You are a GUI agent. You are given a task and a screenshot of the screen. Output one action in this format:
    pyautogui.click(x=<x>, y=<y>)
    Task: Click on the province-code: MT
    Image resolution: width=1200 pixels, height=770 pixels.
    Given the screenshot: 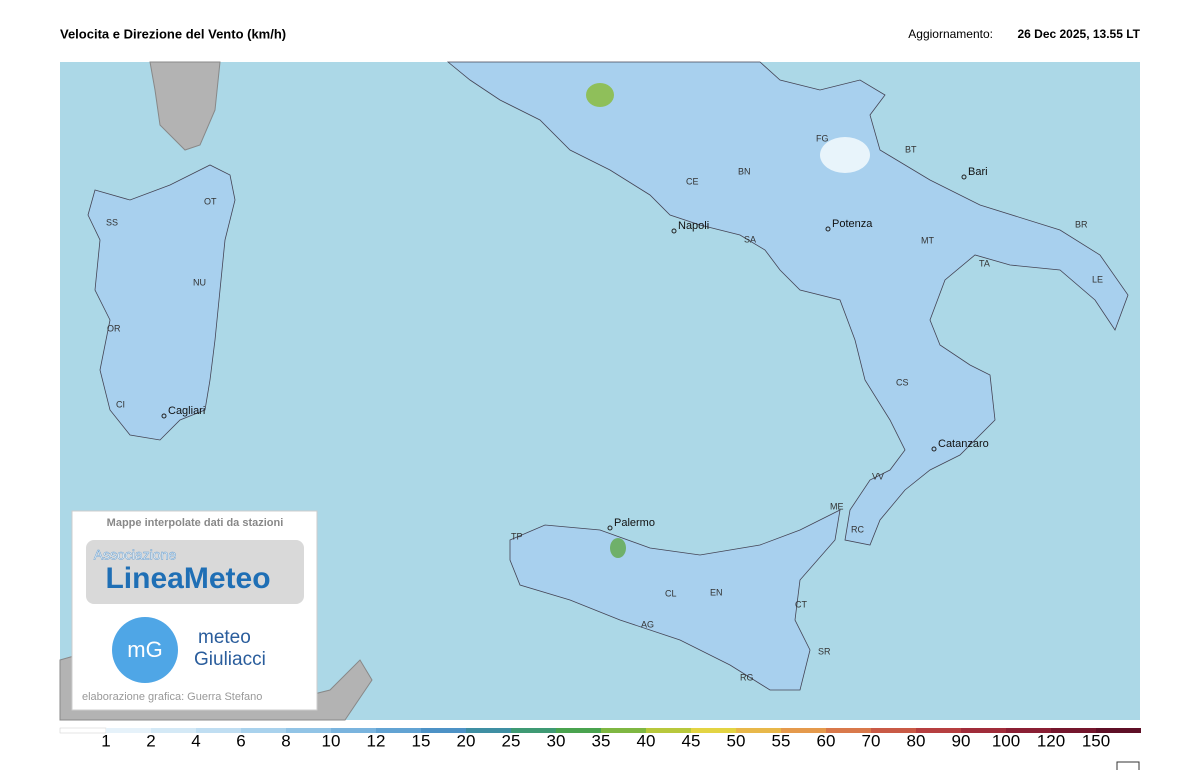 What is the action you would take?
    pyautogui.click(x=927, y=240)
    